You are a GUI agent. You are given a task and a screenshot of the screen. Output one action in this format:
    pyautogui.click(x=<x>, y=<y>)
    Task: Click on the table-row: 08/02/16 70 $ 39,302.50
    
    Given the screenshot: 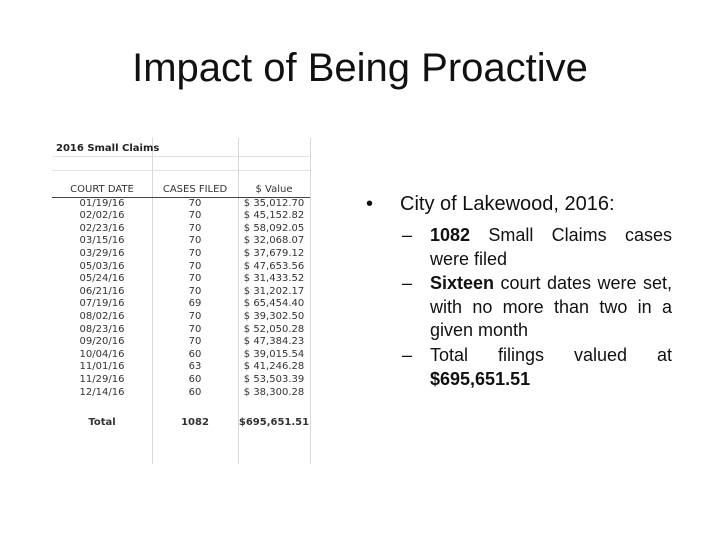 What is the action you would take?
    pyautogui.click(x=181, y=317)
    